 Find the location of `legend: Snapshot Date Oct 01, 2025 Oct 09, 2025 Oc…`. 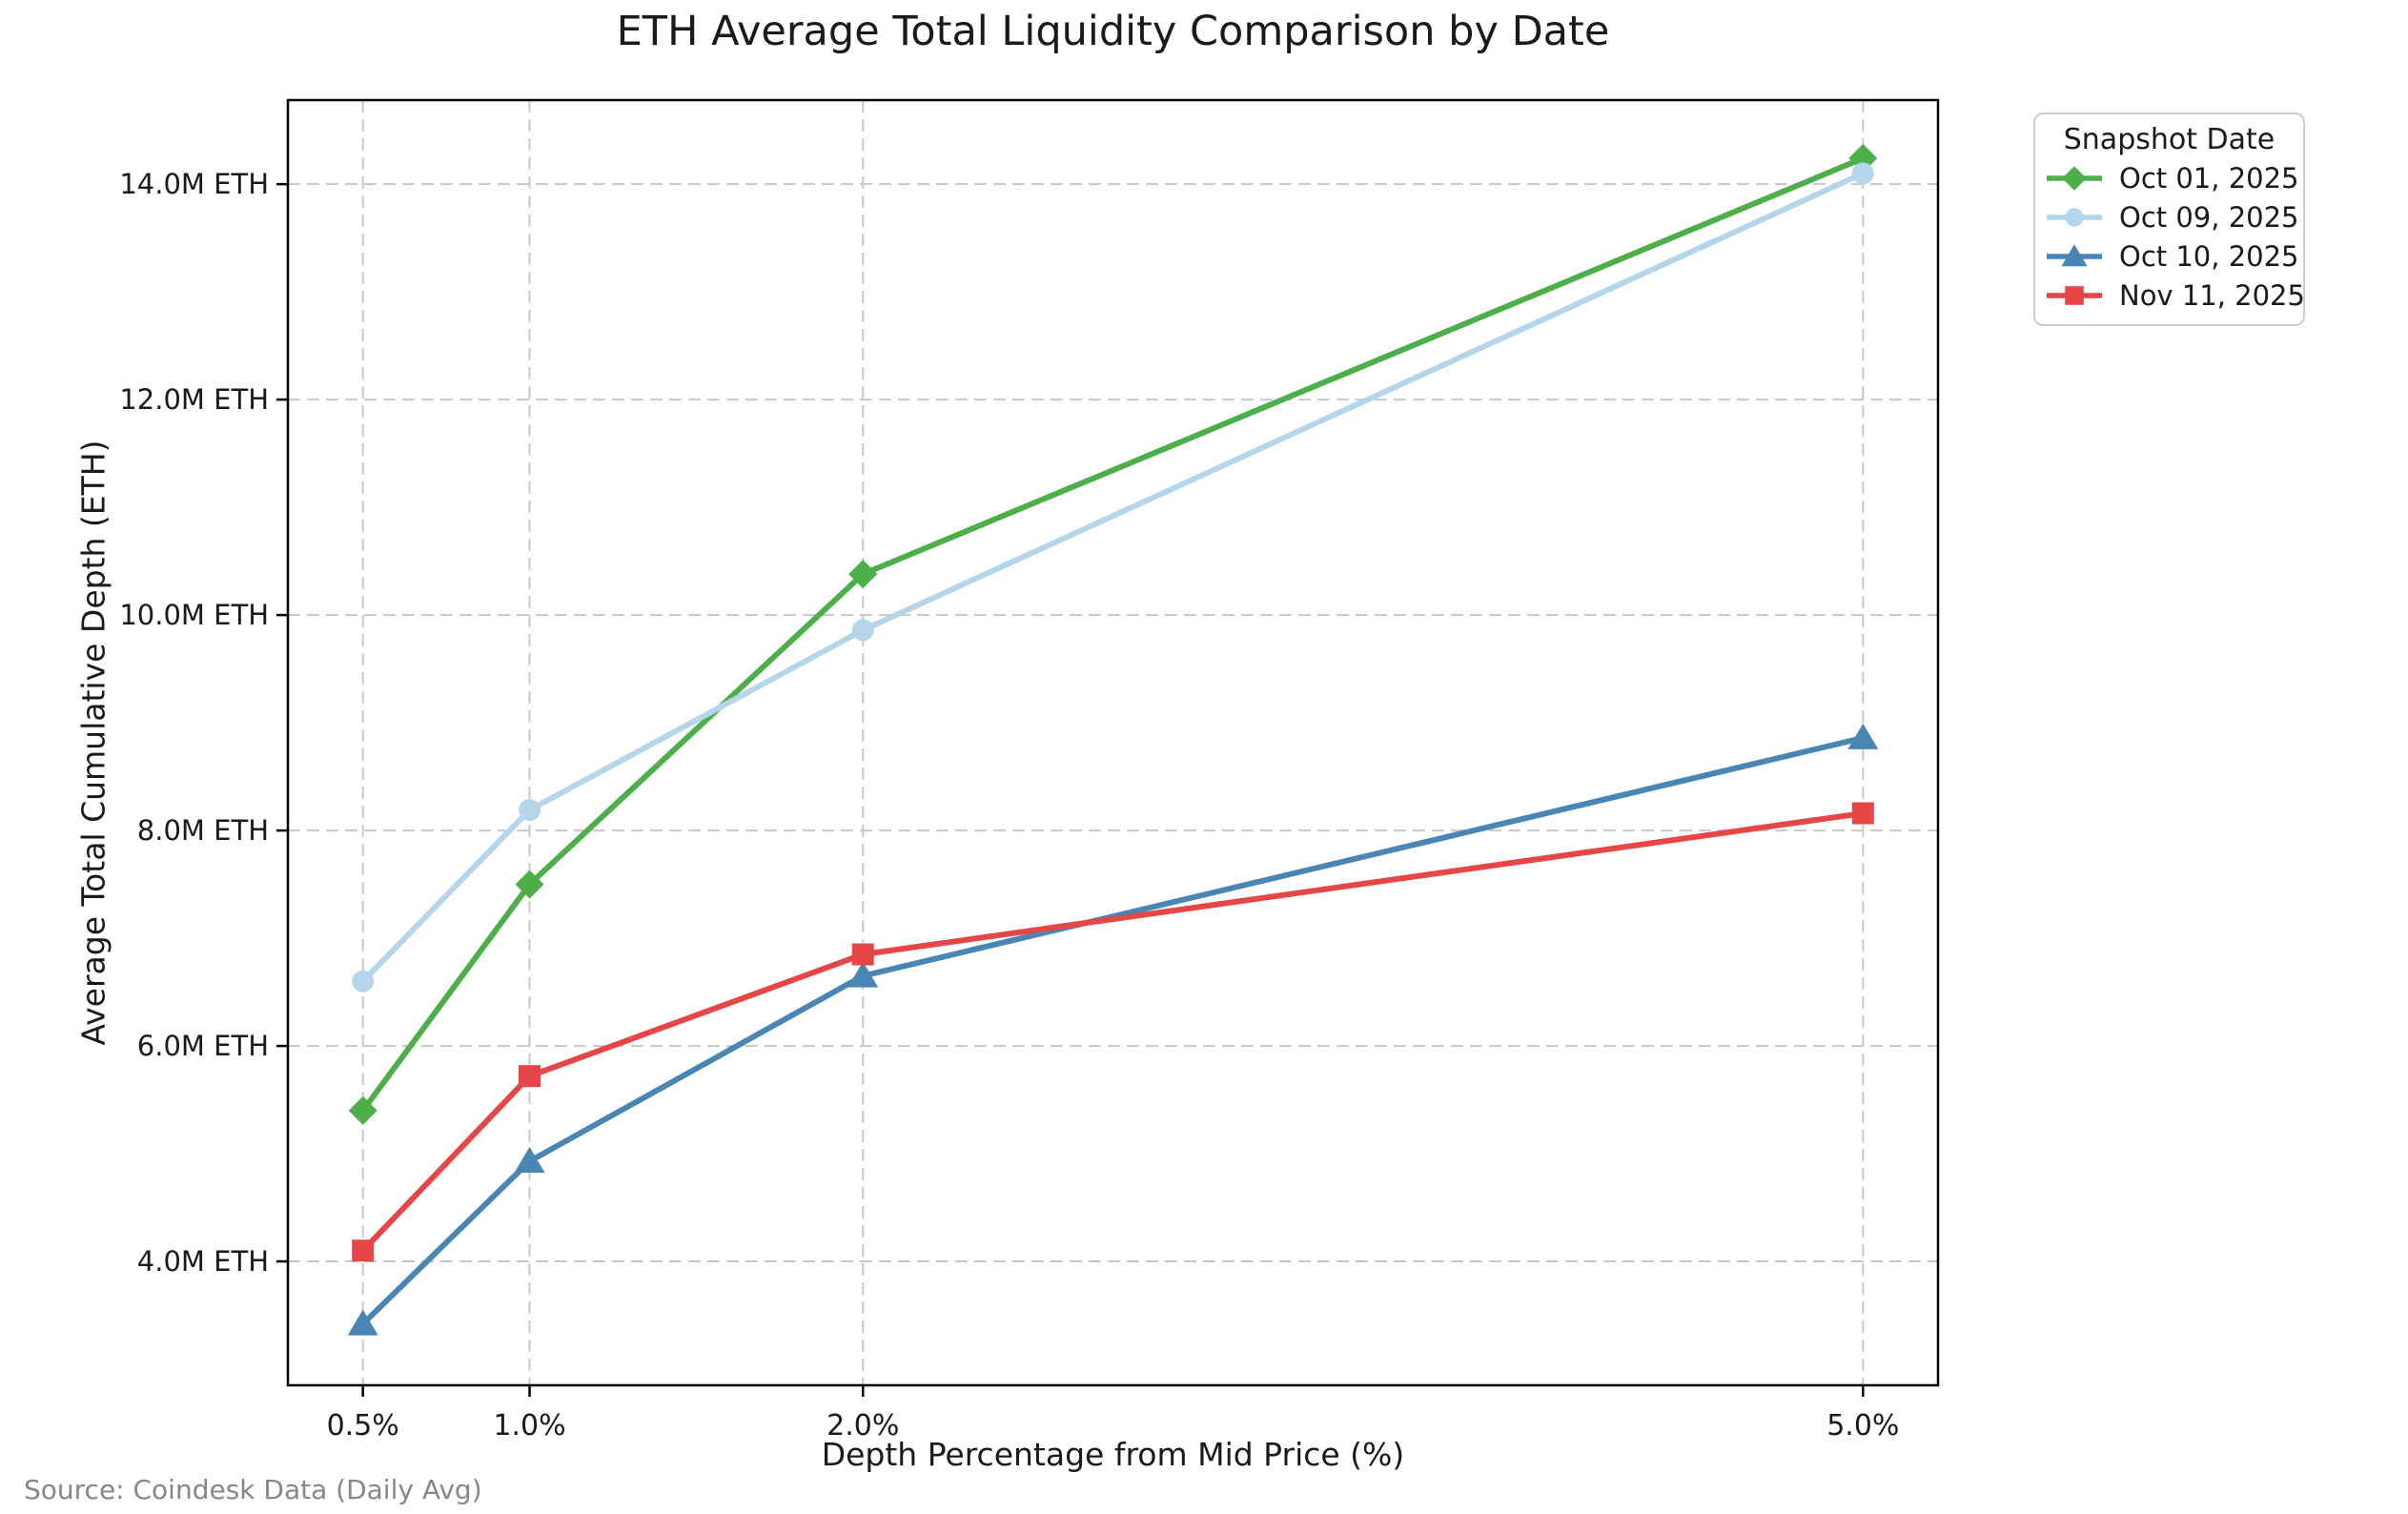

legend: Snapshot Date Oct 01, 2025 Oct 09, 2025 Oc… is located at coordinates (2169, 219).